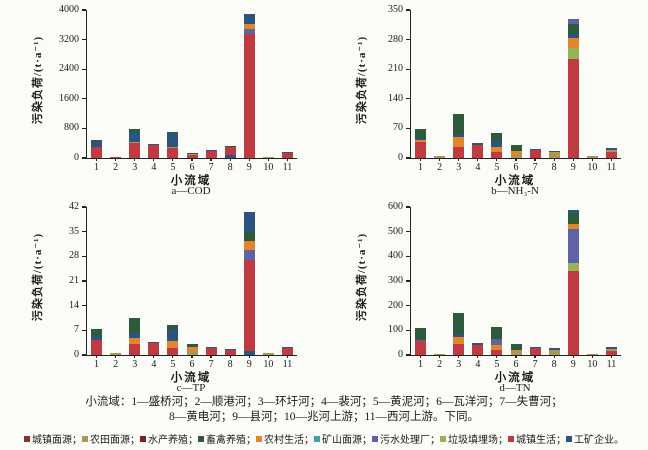 The height and width of the screenshot is (450, 648). Describe the element at coordinates (285, 438) in the screenshot. I see `legend-item-rl: 农村生活；` at that location.